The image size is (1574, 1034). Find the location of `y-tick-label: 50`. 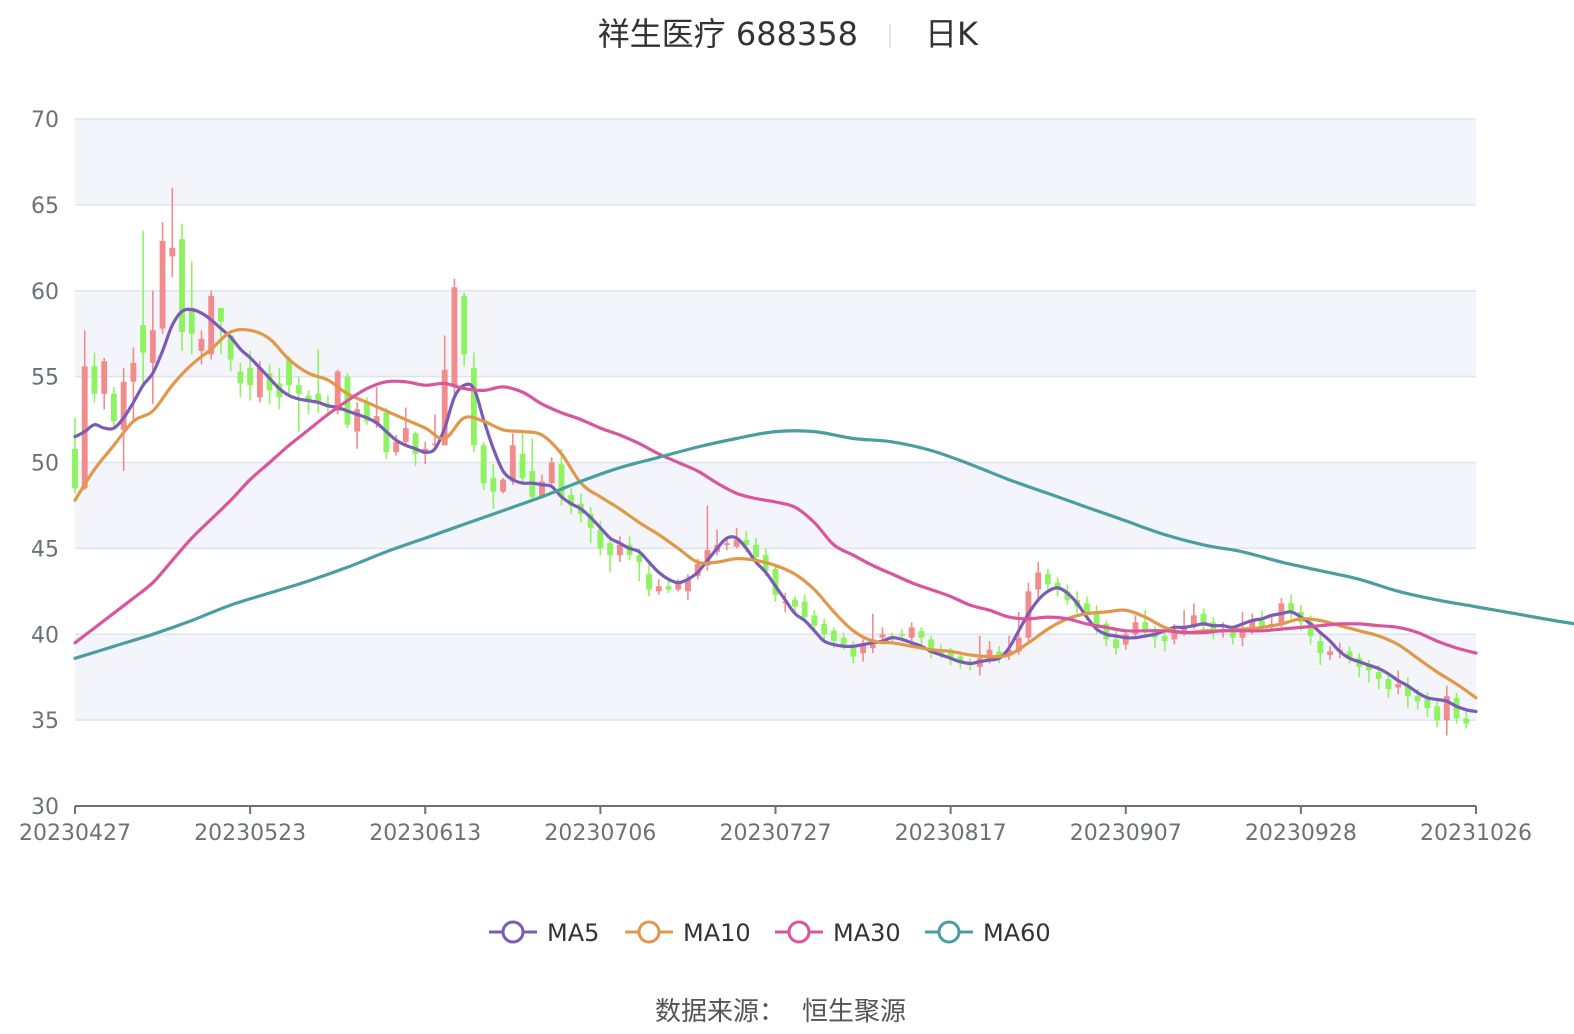

y-tick-label: 50 is located at coordinates (45, 464).